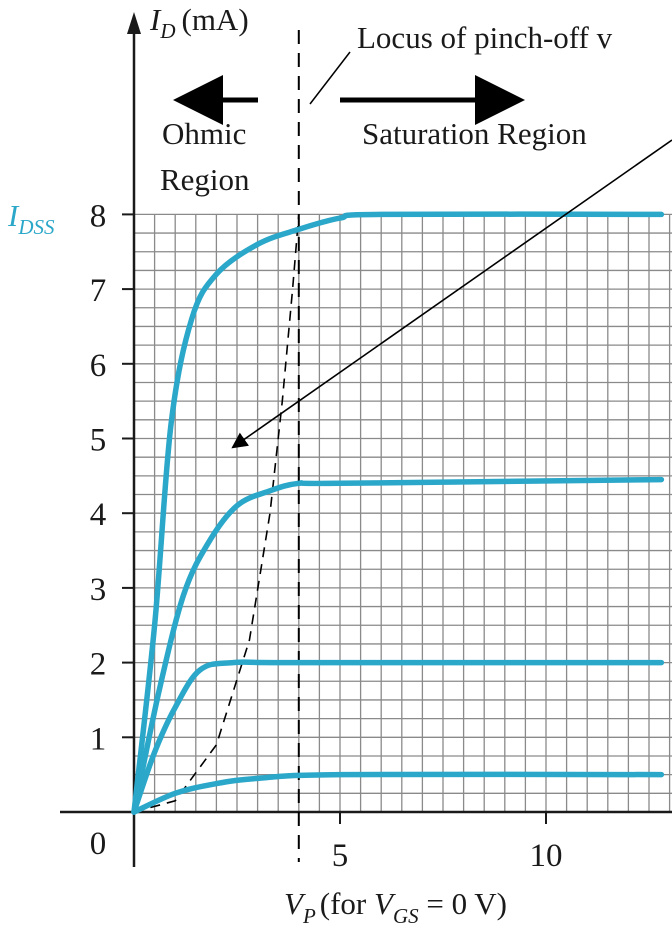 This screenshot has width=672, height=936. What do you see at coordinates (546, 856) in the screenshot?
I see `x-tick-label: 10` at bounding box center [546, 856].